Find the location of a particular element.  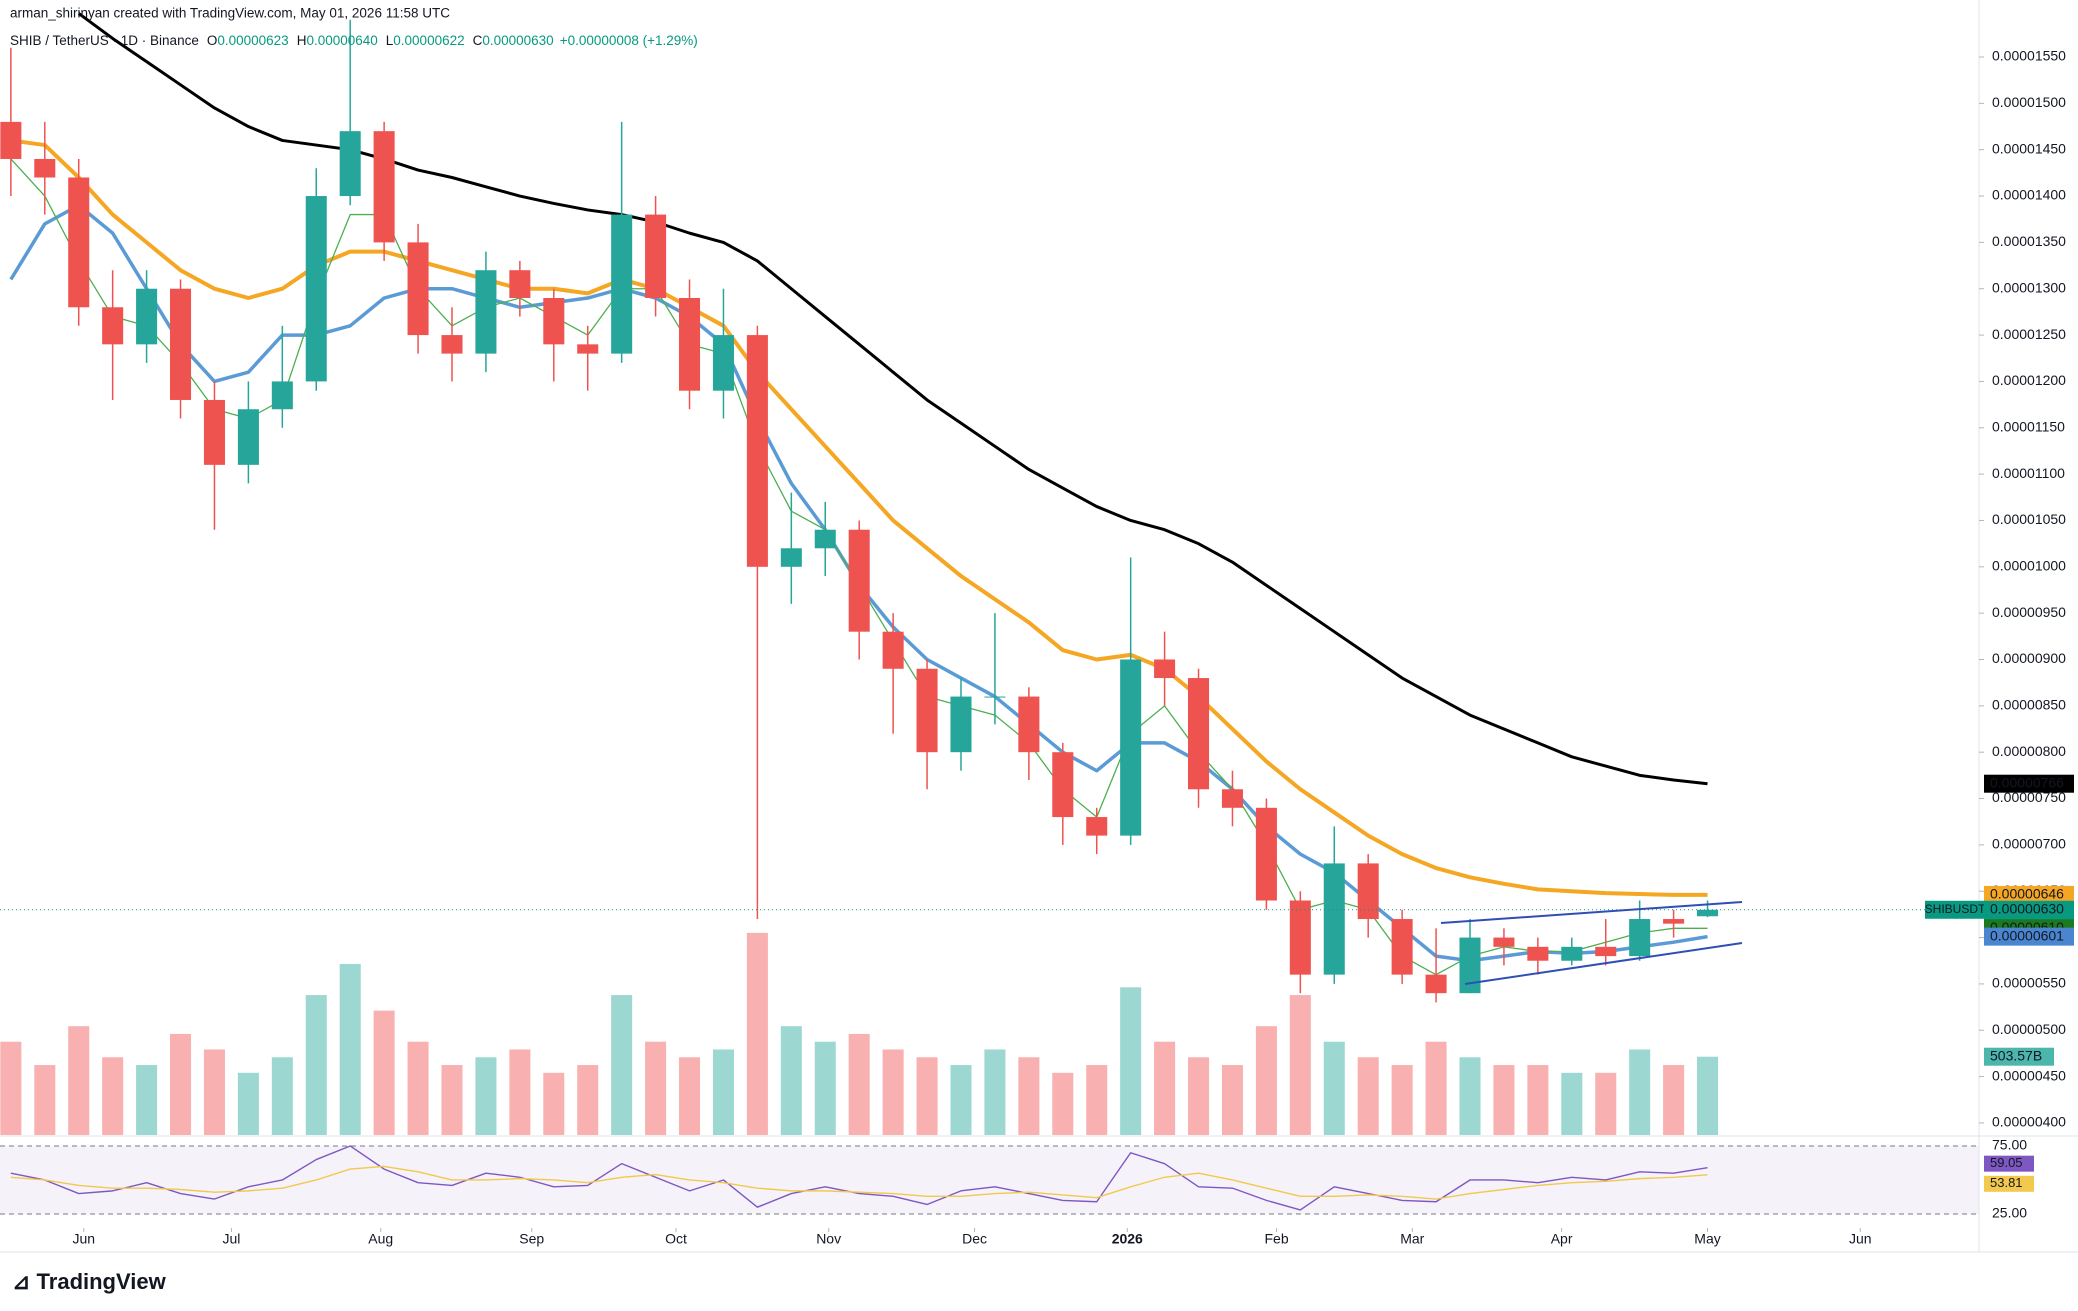

brand-name: TradingView is located at coordinates (102, 1281).